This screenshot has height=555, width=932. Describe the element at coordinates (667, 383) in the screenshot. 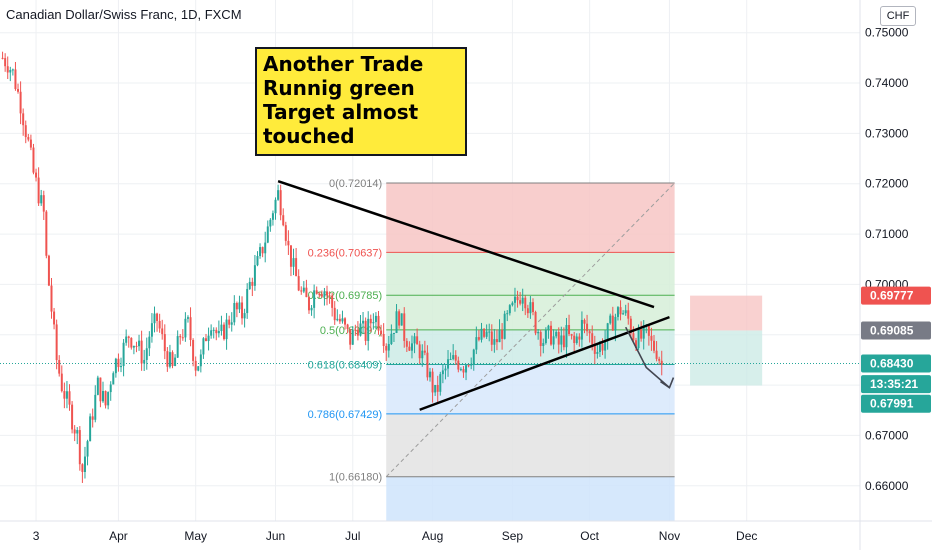

I see `arrow-head-icon` at that location.